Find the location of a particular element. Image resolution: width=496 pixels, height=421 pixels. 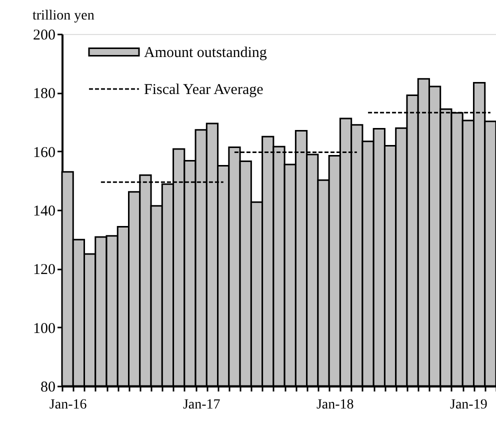

y-tick-label: 200 is located at coordinates (44, 36).